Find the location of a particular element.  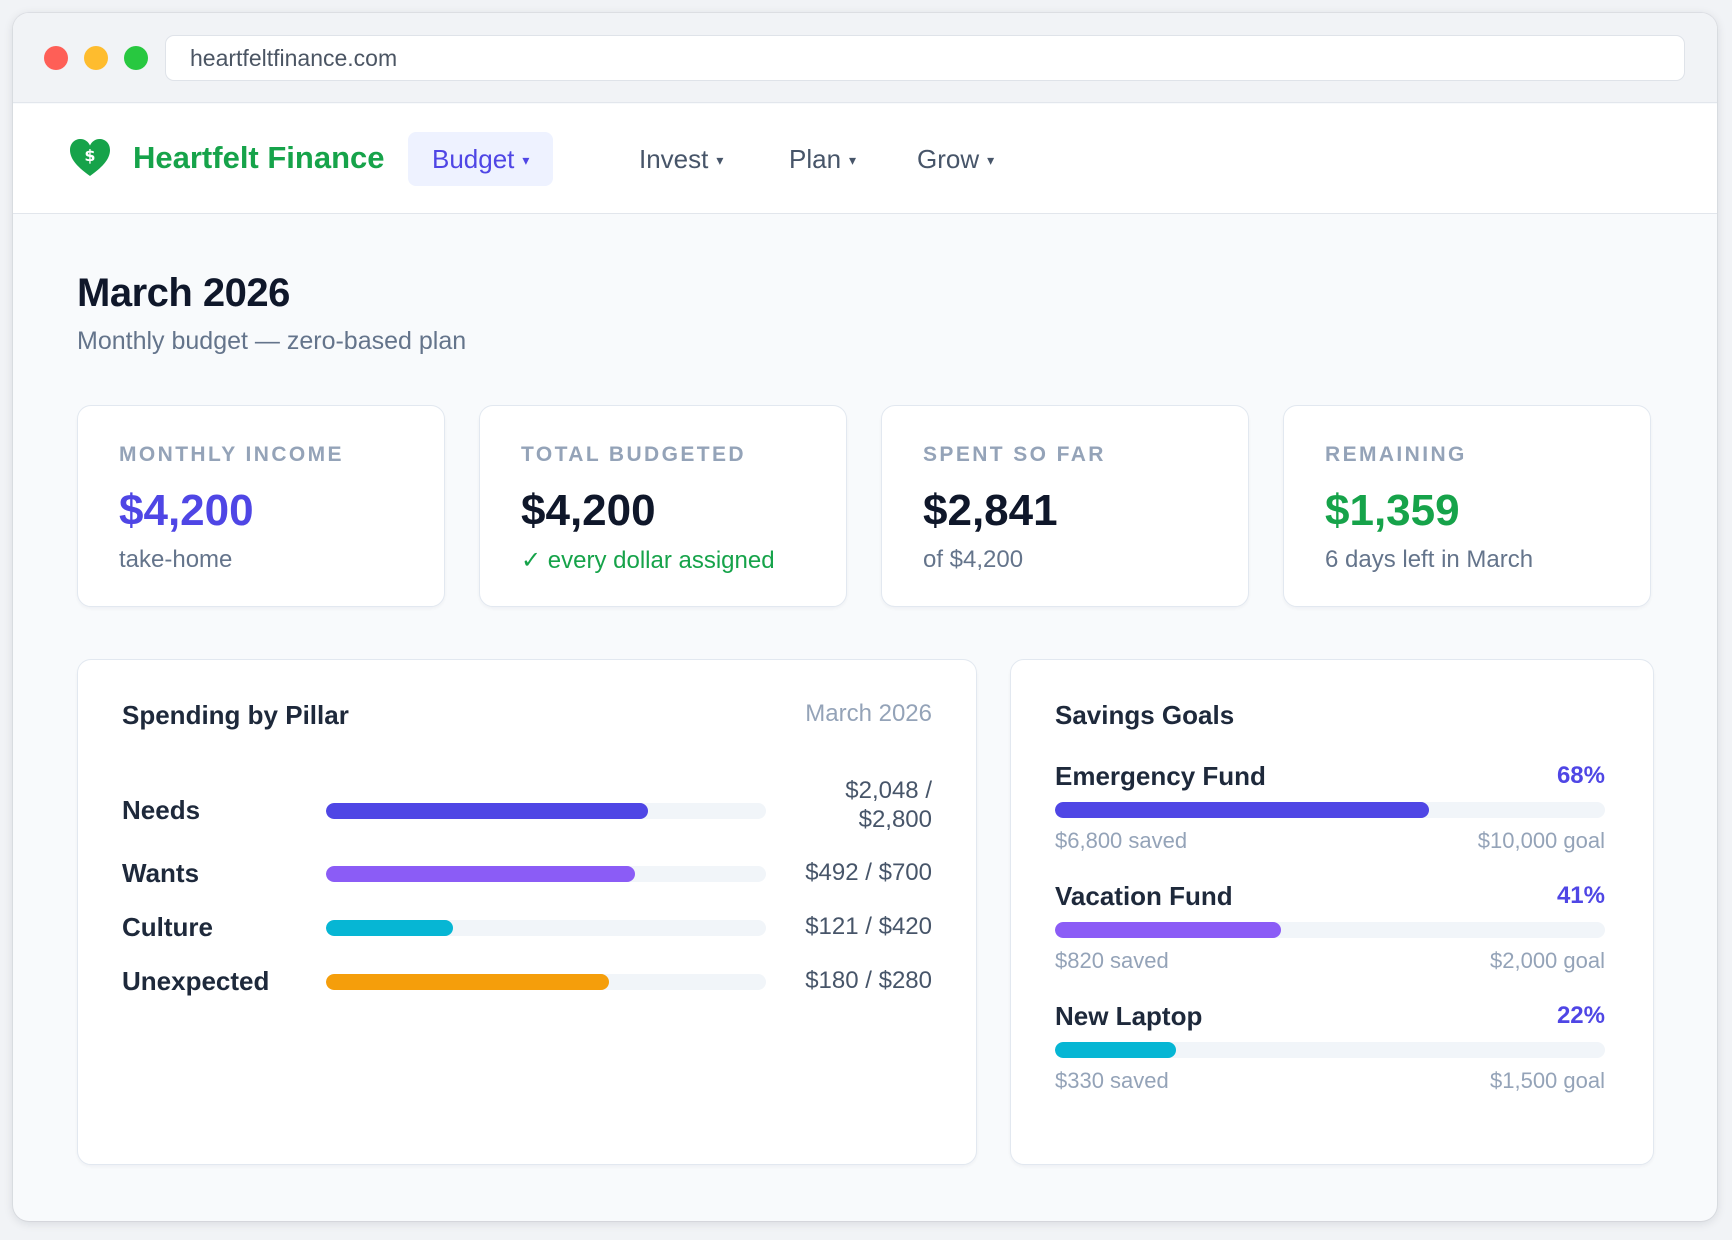

stat-note: take-home is located at coordinates (176, 559).